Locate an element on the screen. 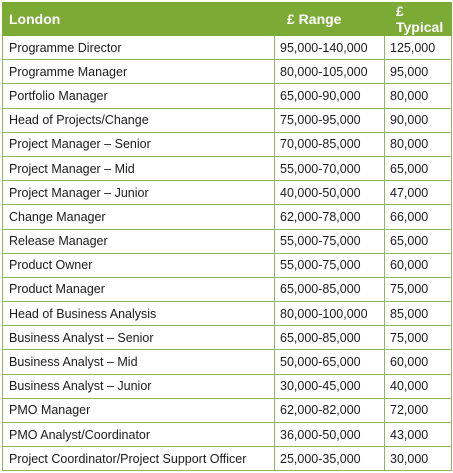  role-cell: Head of Projects/Change is located at coordinates (138, 120).